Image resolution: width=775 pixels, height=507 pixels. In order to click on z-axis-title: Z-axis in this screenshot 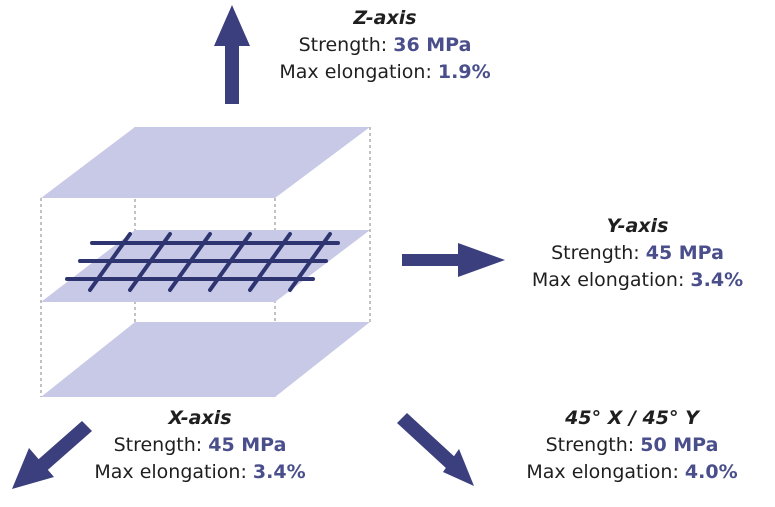, I will do `click(385, 18)`.